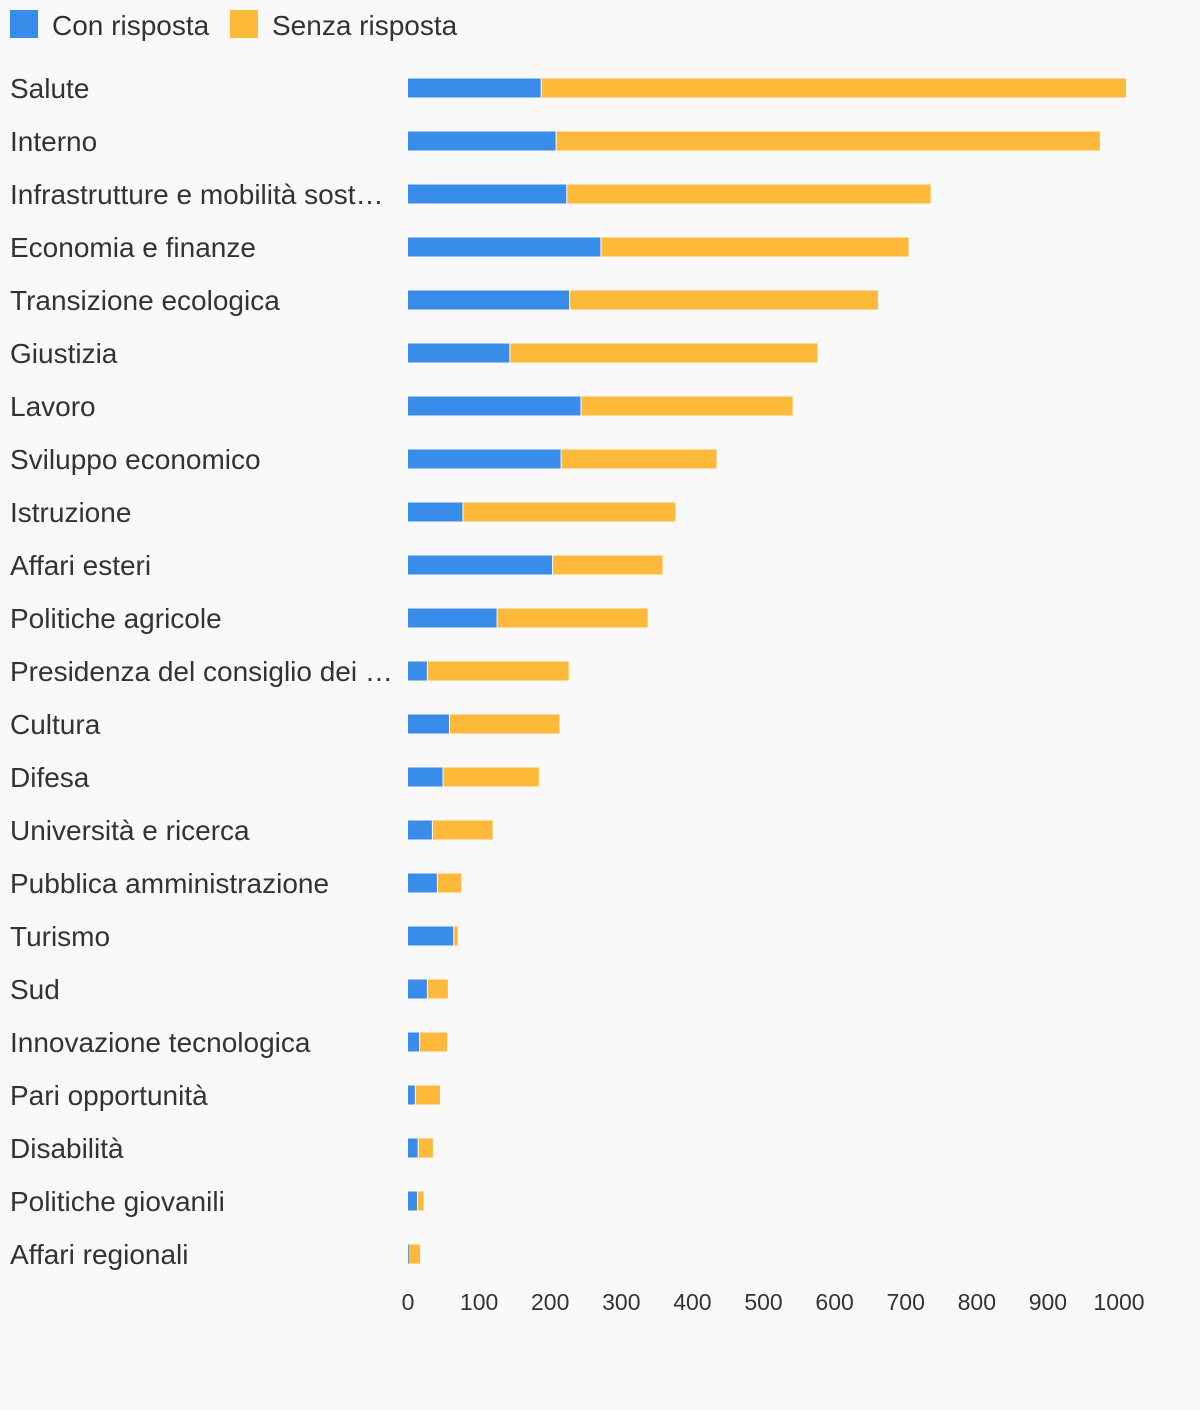  What do you see at coordinates (408, 1254) in the screenshot?
I see `bar-con-risposta-affari-regionali` at bounding box center [408, 1254].